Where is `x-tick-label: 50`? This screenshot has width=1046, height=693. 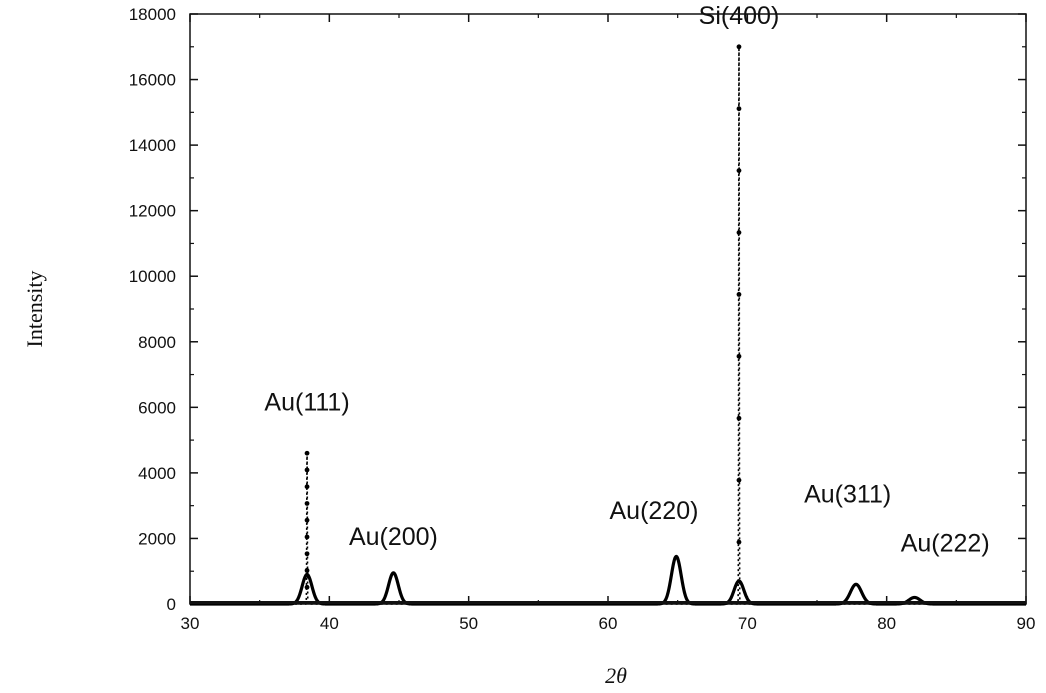
x-tick-label: 50 is located at coordinates (468, 623).